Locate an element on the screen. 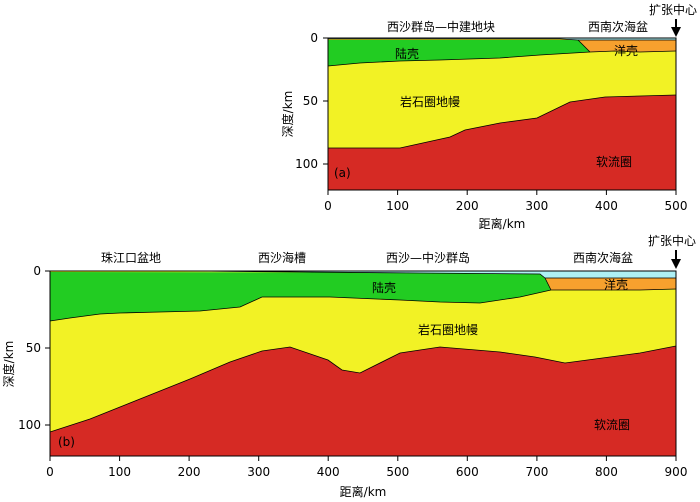 The width and height of the screenshot is (700, 502). panel-a-crust-boundary is located at coordinates (584, 46).